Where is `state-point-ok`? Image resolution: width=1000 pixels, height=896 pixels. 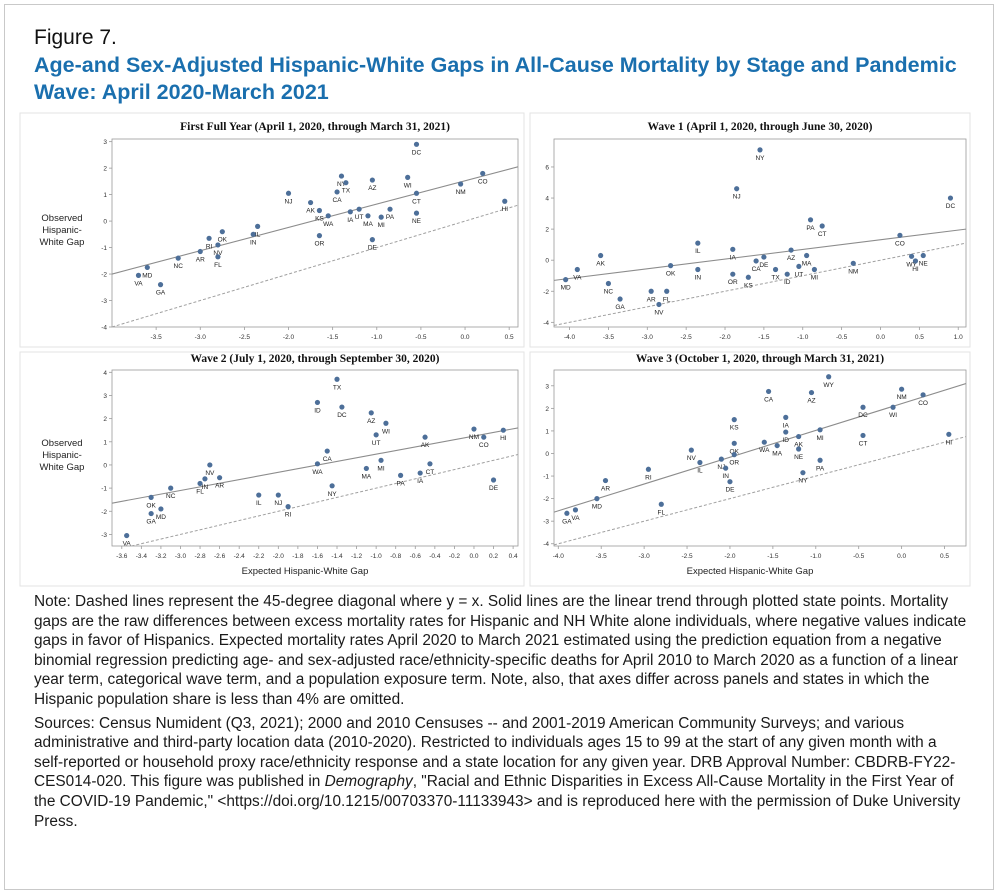 state-point-ok is located at coordinates (734, 443).